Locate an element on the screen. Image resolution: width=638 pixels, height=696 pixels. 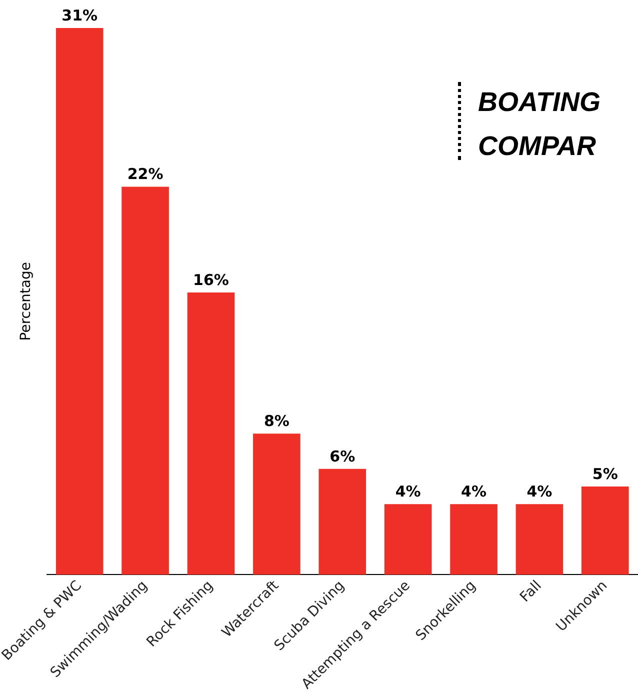
data-label: 5% is located at coordinates (605, 473).